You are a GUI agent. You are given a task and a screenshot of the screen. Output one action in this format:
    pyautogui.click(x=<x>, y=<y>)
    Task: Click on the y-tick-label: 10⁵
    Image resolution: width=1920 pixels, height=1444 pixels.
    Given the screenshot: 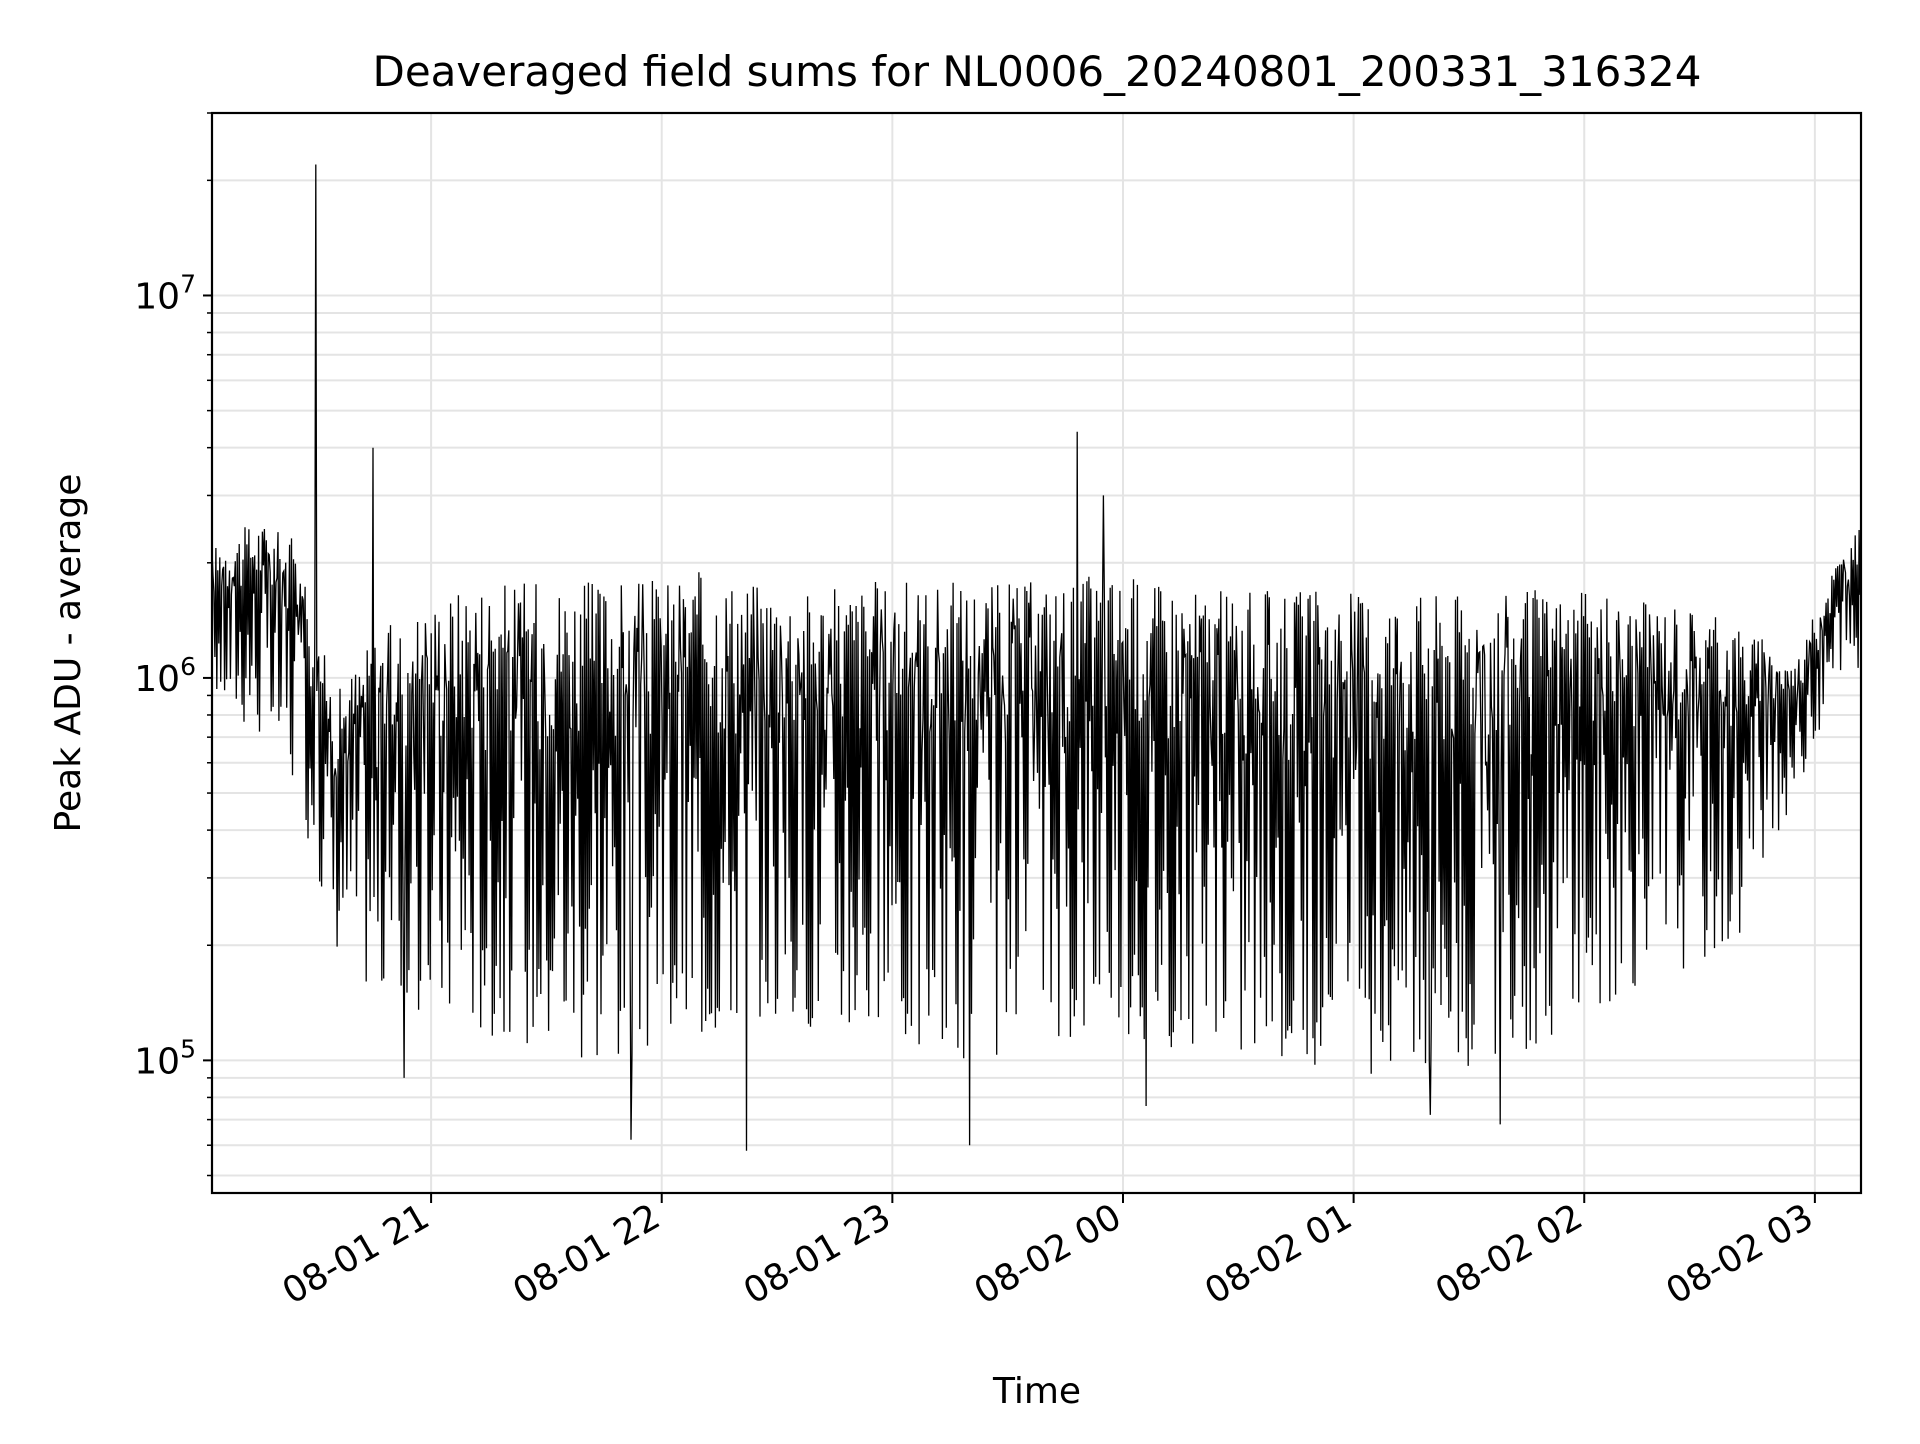 What is the action you would take?
    pyautogui.click(x=165, y=1058)
    